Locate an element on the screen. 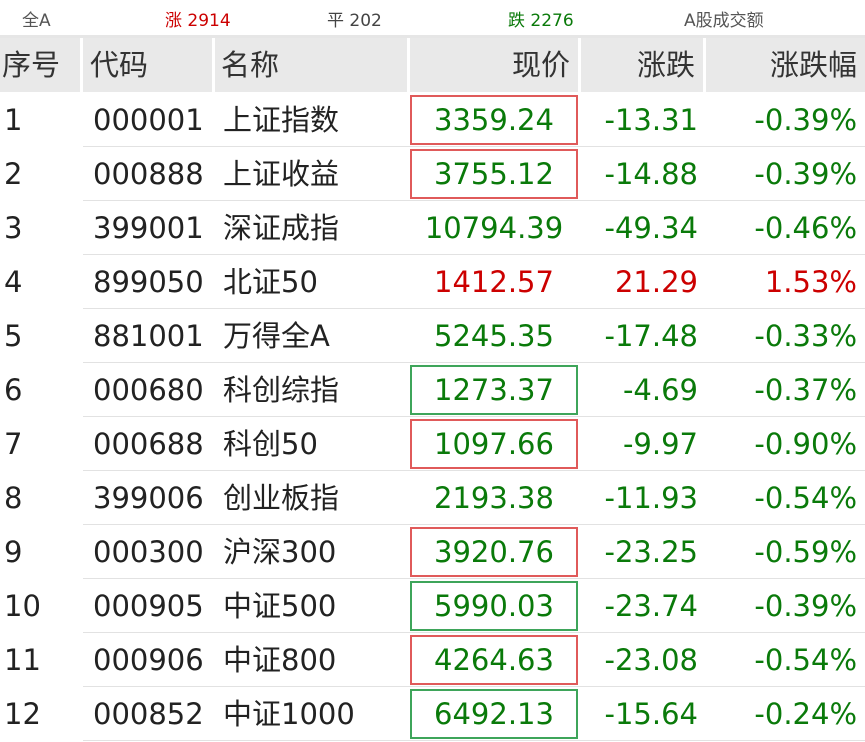 This screenshot has width=865, height=742. header-change: 涨跌 is located at coordinates (643, 65).